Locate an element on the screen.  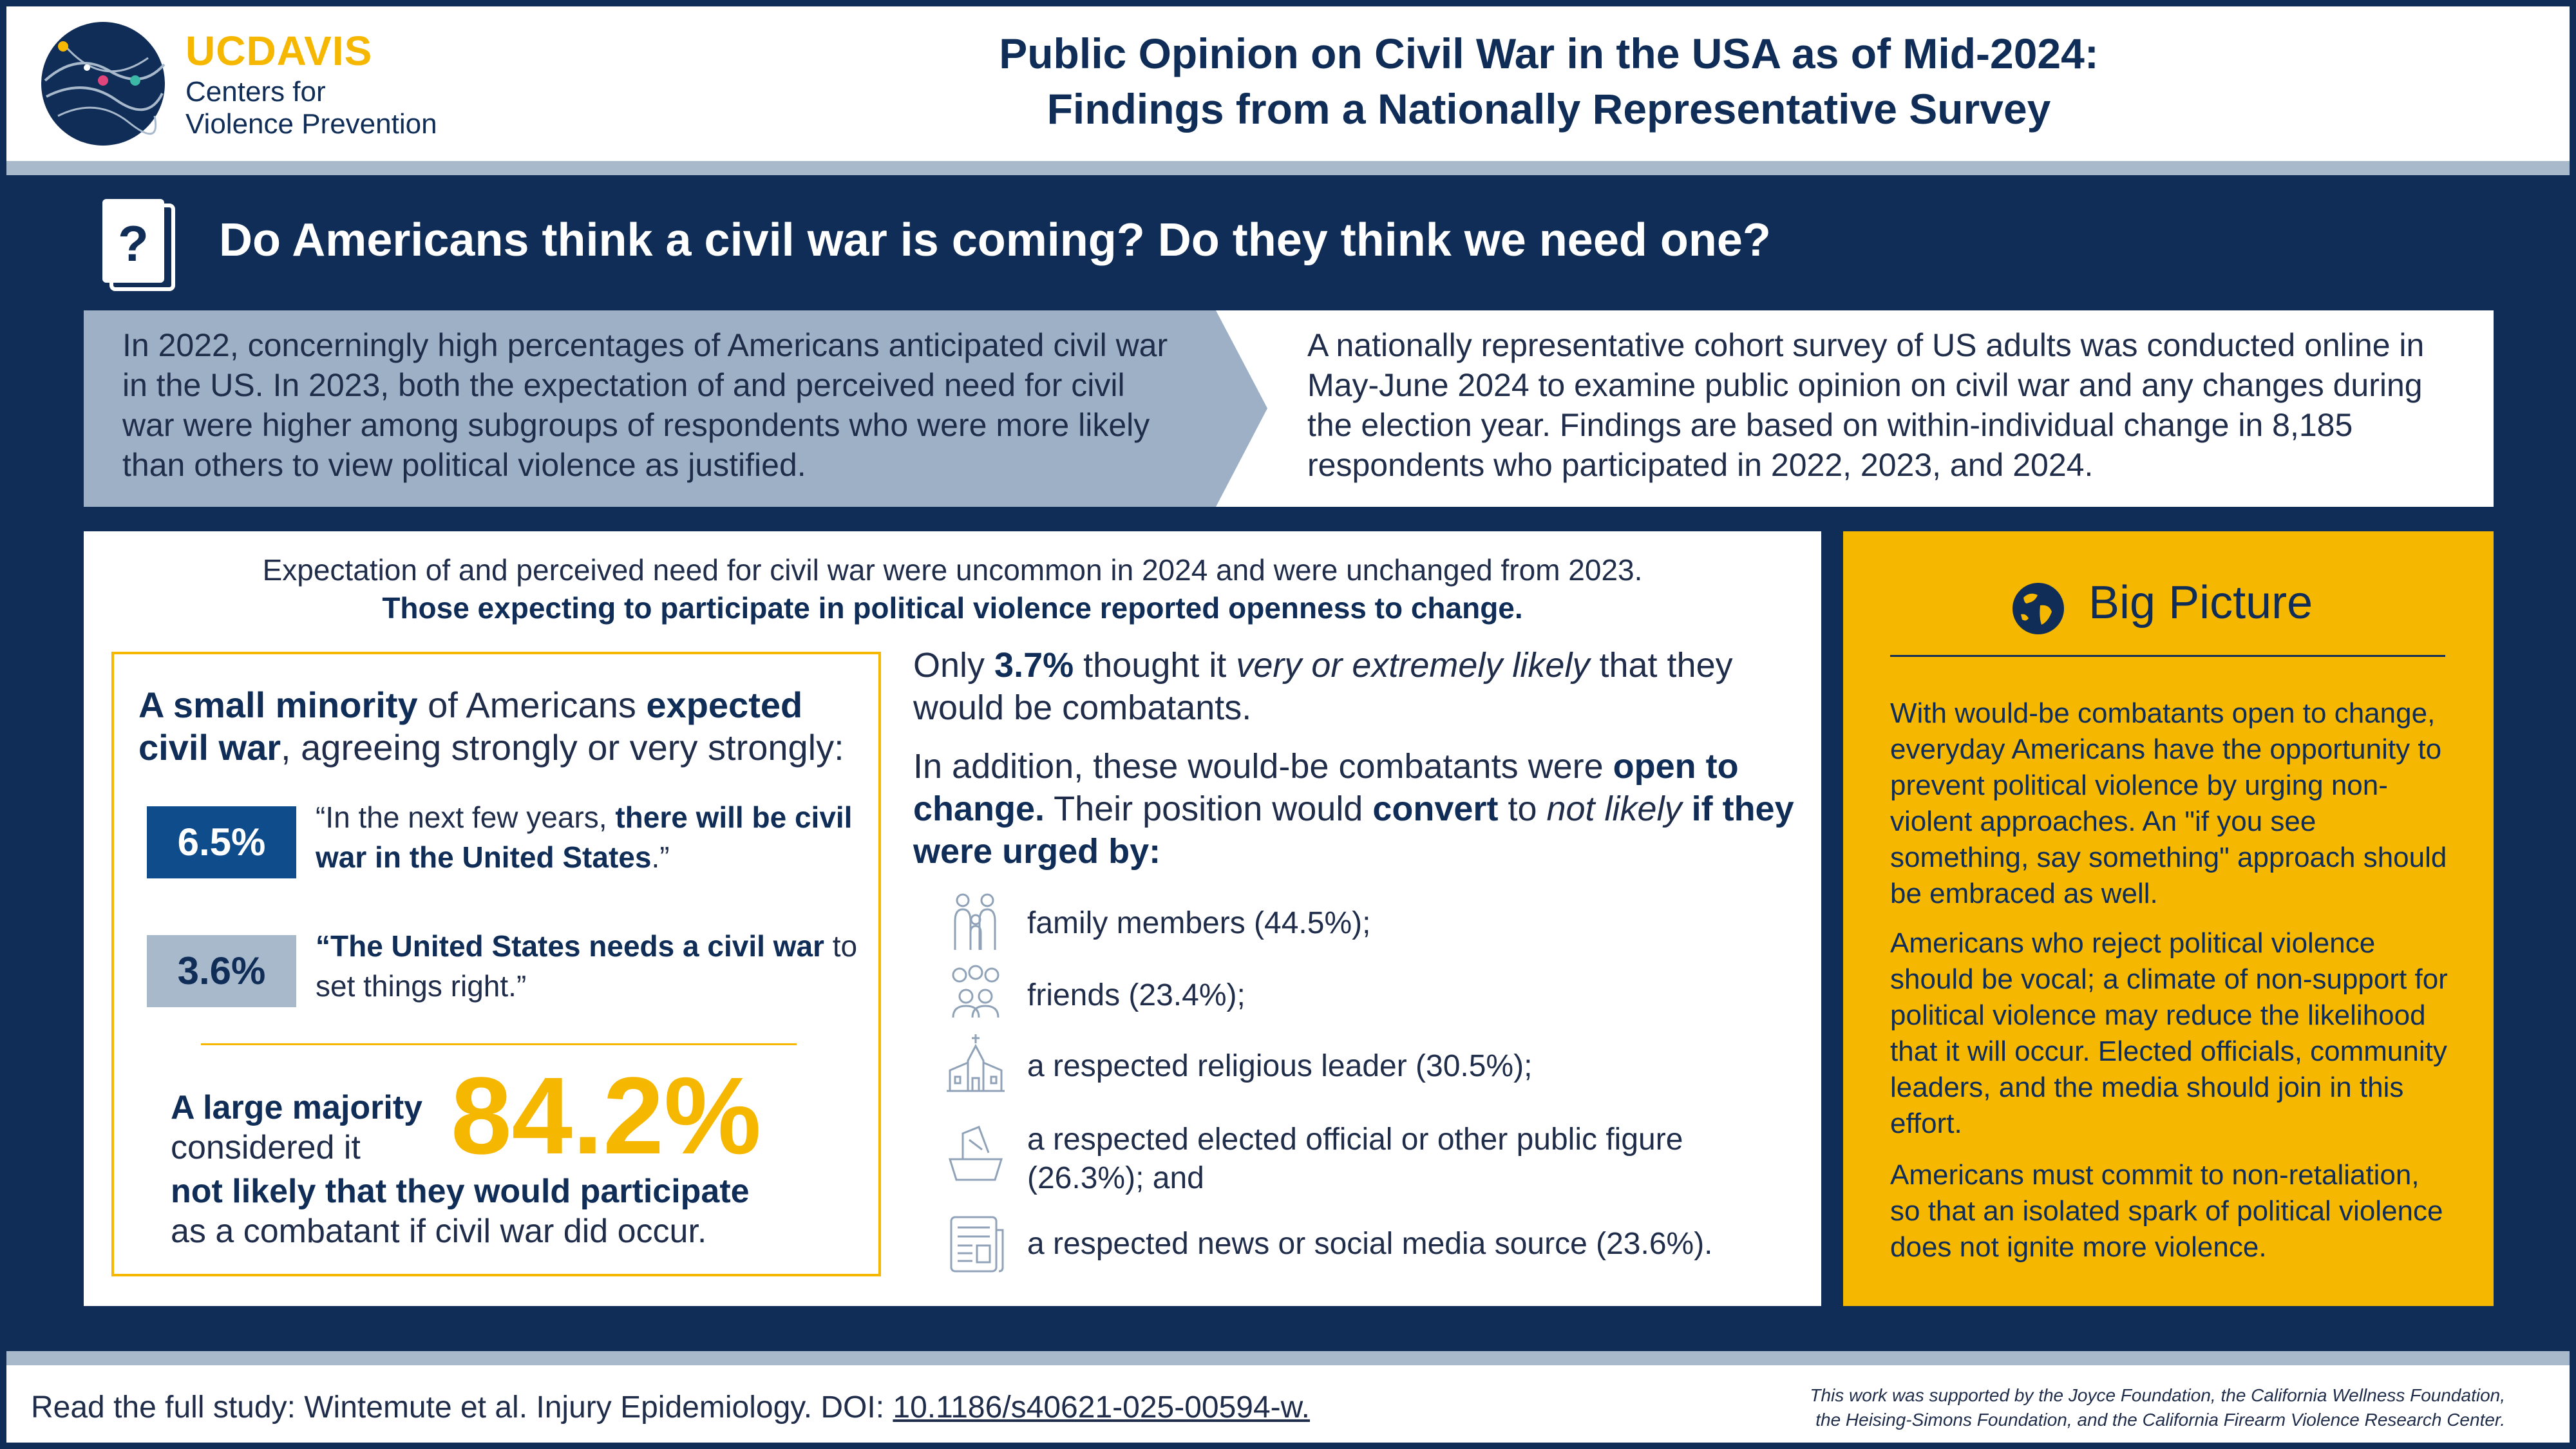
intro-left-box is located at coordinates (651, 409).